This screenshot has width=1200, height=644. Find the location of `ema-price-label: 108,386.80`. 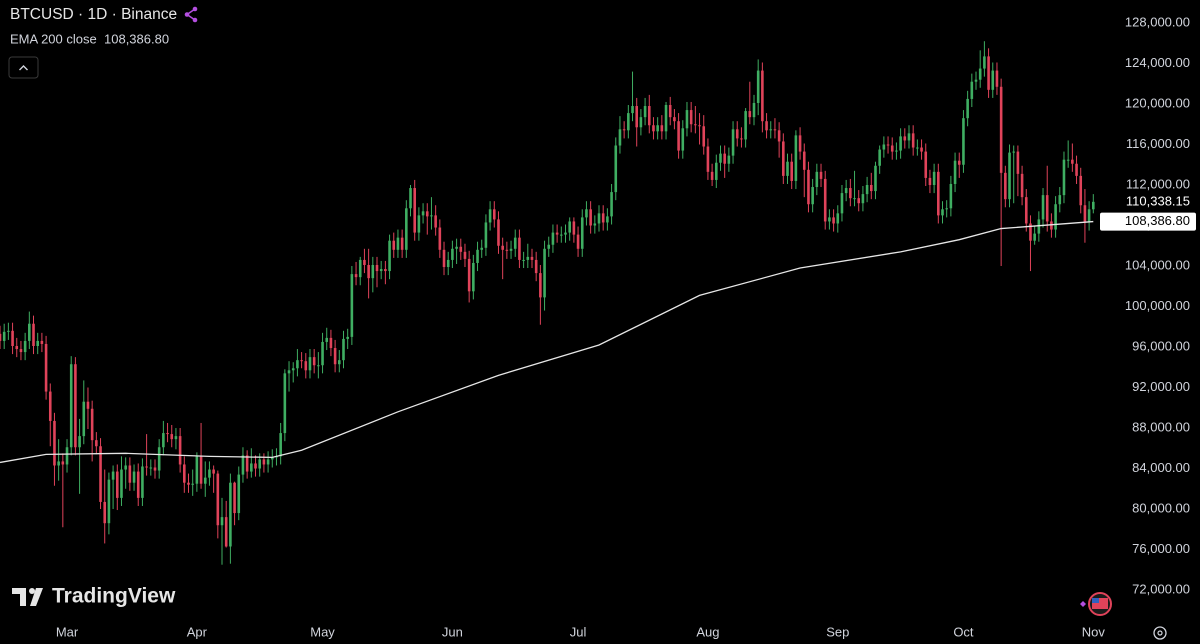

ema-price-label: 108,386.80 is located at coordinates (1157, 220).